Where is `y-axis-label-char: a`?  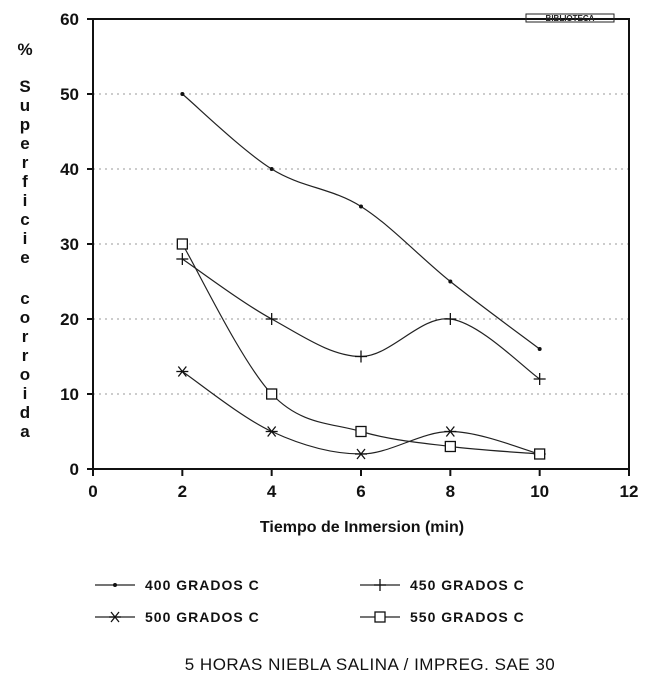
y-axis-label-char: a is located at coordinates (25, 431).